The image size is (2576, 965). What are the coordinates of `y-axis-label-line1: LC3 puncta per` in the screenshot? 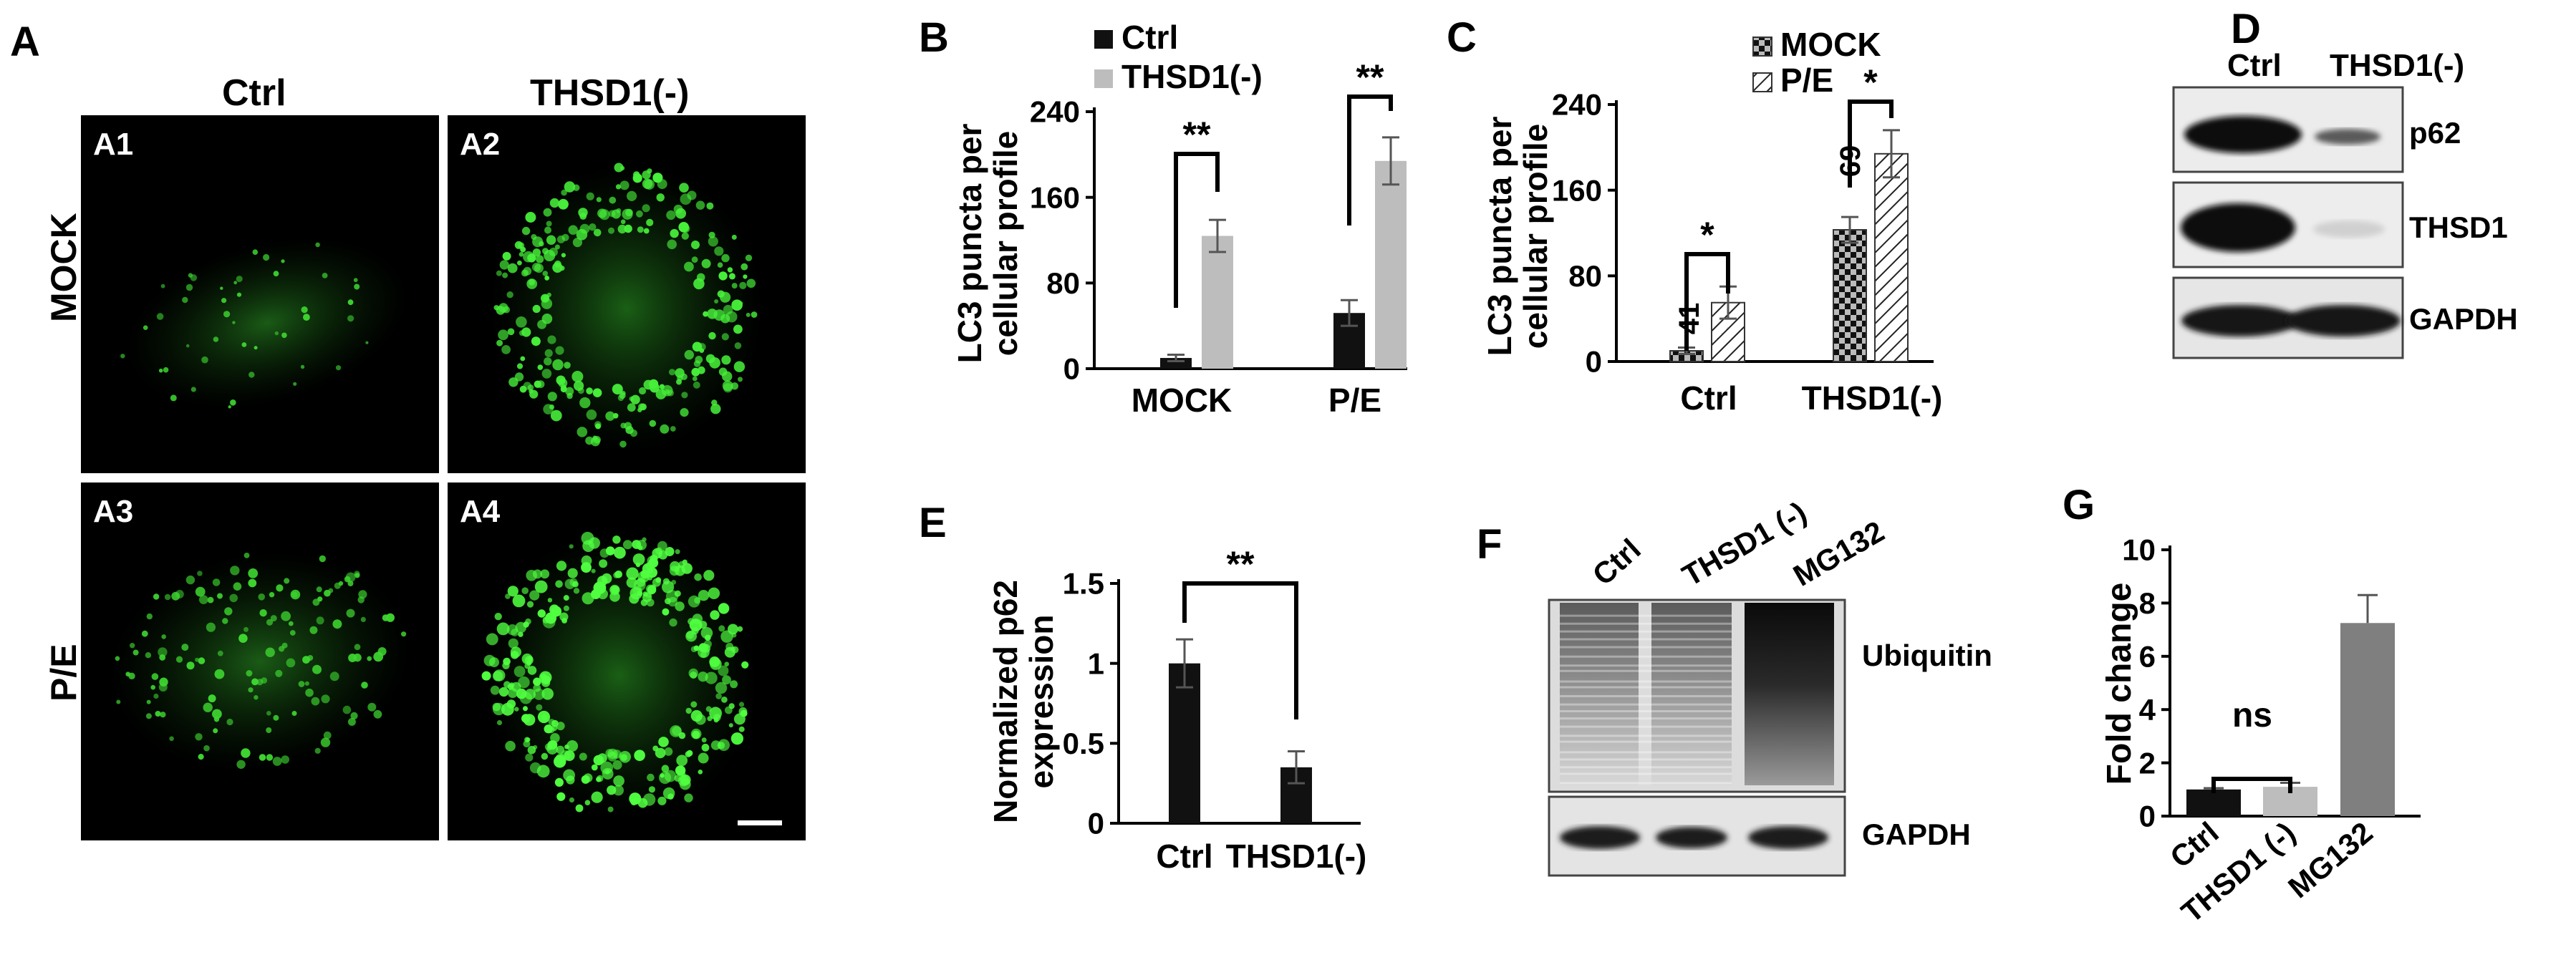 It's located at (969, 243).